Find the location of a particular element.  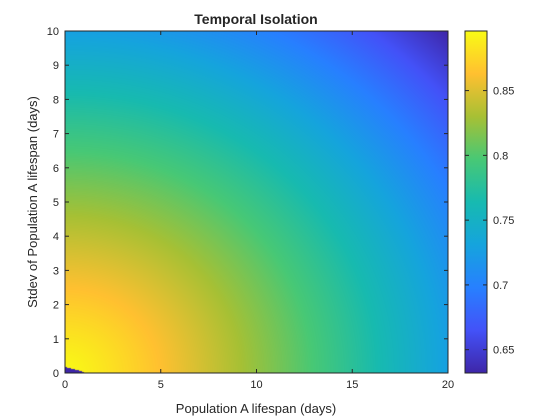

colorbar-ticks: 0.65 0.7 0.75 0.8 0.85 is located at coordinates (489, 221).